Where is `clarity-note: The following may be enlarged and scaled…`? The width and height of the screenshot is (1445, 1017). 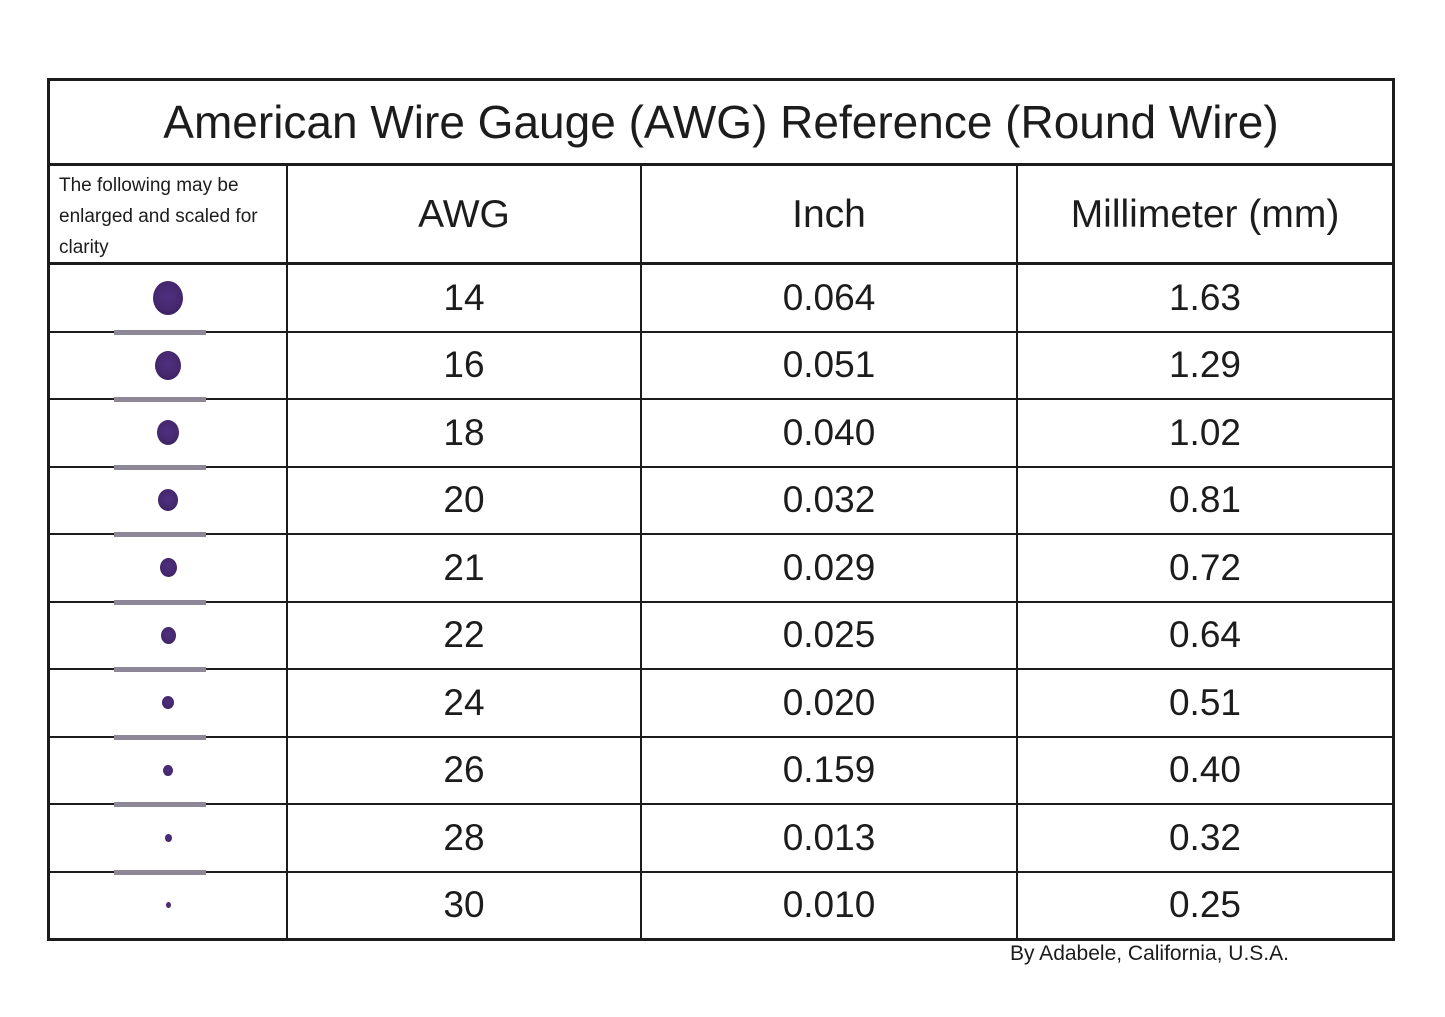 clarity-note: The following may be enlarged and scaled… is located at coordinates (158, 216).